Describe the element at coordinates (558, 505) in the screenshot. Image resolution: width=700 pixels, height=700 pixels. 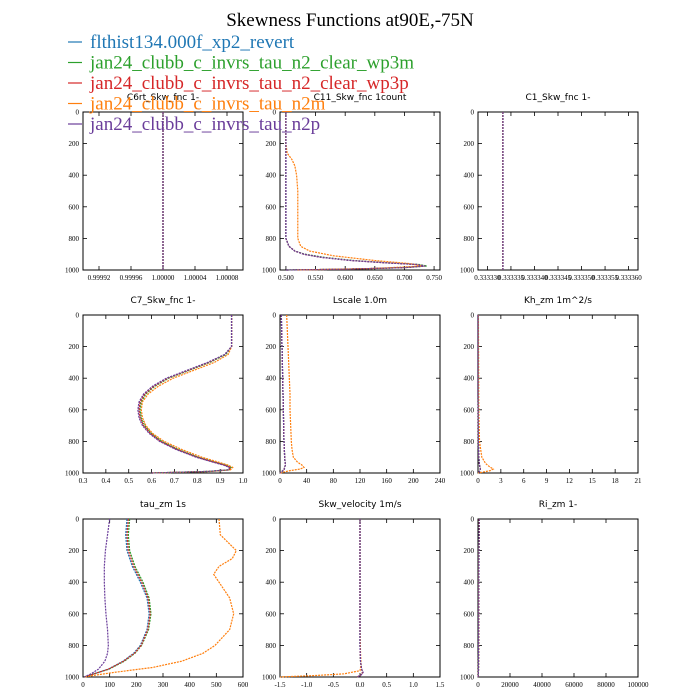
I see `panel-title: Ri_zm 1-` at that location.